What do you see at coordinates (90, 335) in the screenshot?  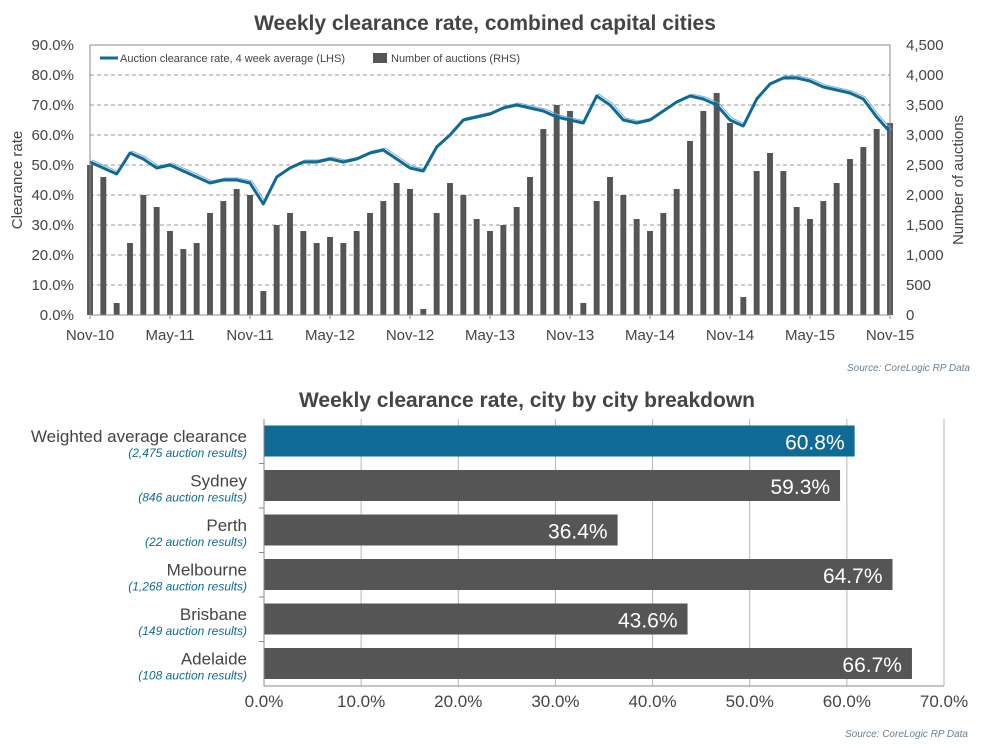 I see `date-tick-label: Nov-10` at bounding box center [90, 335].